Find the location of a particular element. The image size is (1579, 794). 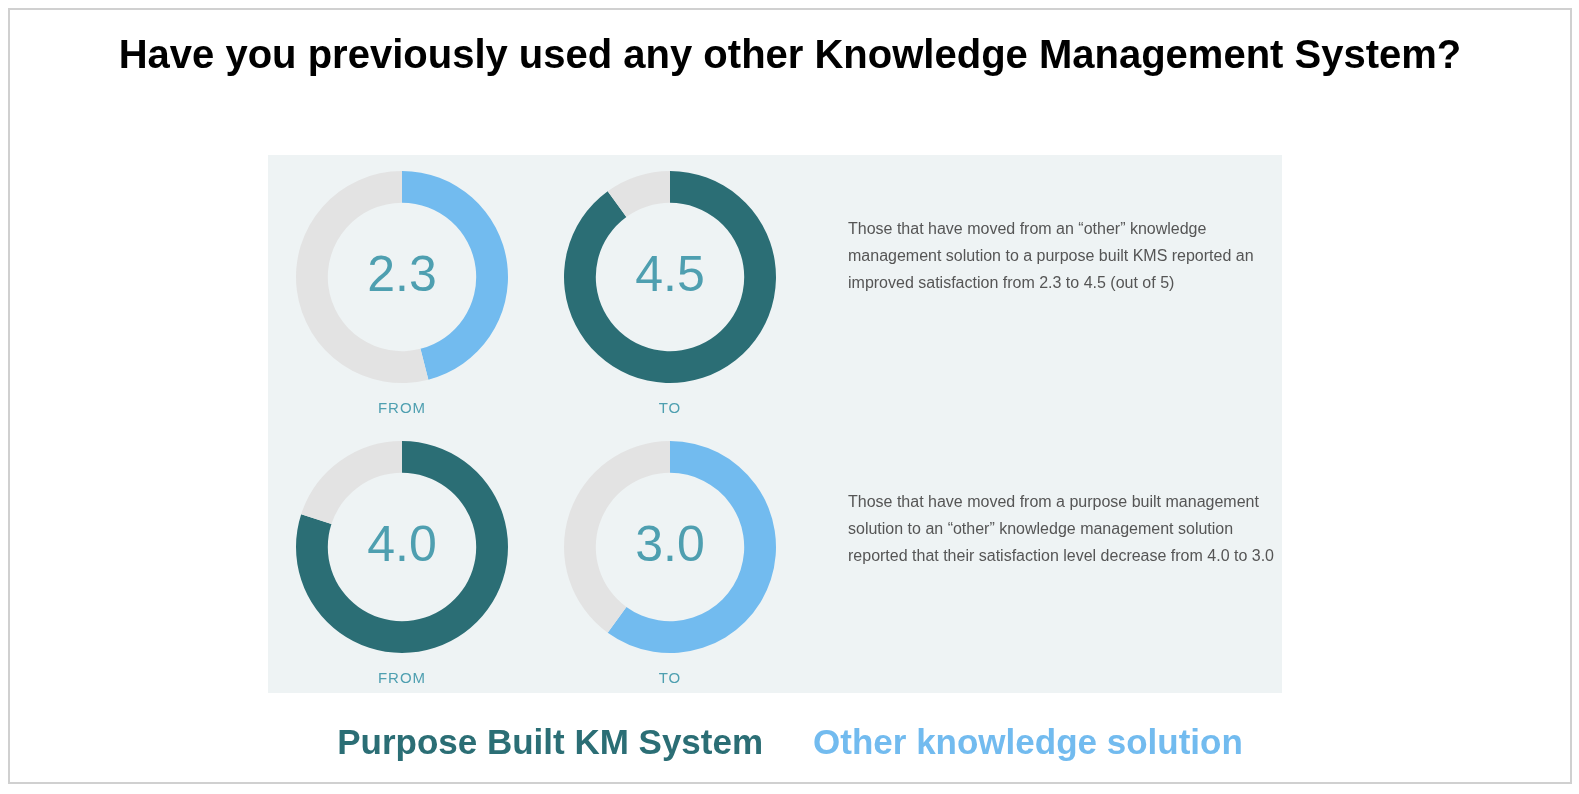

legend-label: Other knowledge solution is located at coordinates (1028, 742).